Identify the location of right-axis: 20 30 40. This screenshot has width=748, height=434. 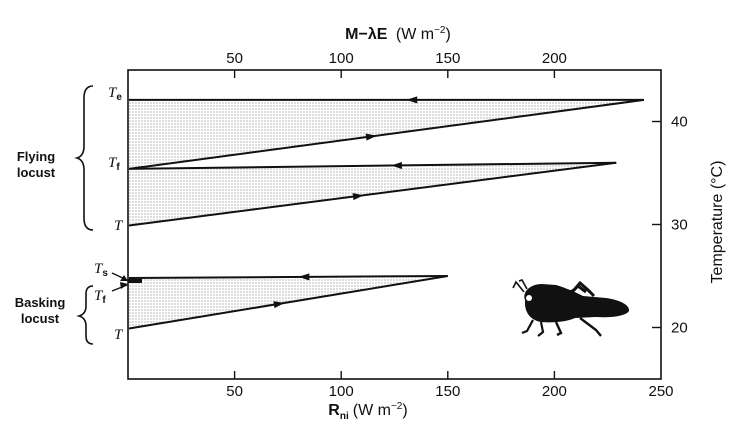
(670, 225).